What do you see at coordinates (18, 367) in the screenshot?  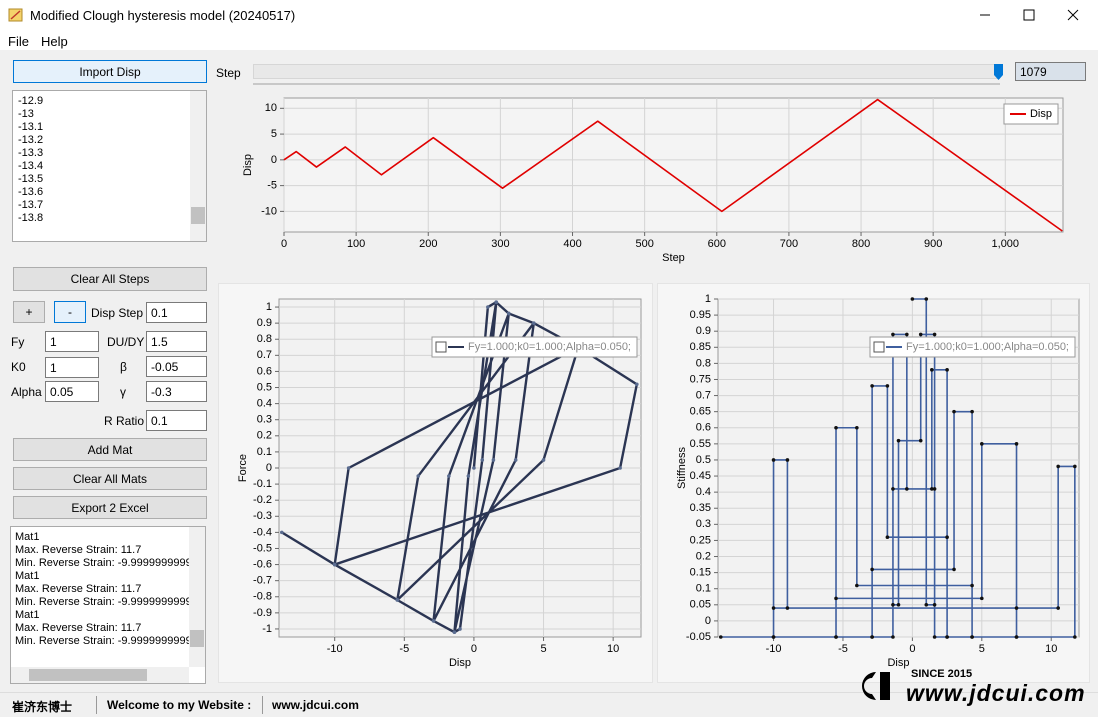 I see `param-label: K0` at bounding box center [18, 367].